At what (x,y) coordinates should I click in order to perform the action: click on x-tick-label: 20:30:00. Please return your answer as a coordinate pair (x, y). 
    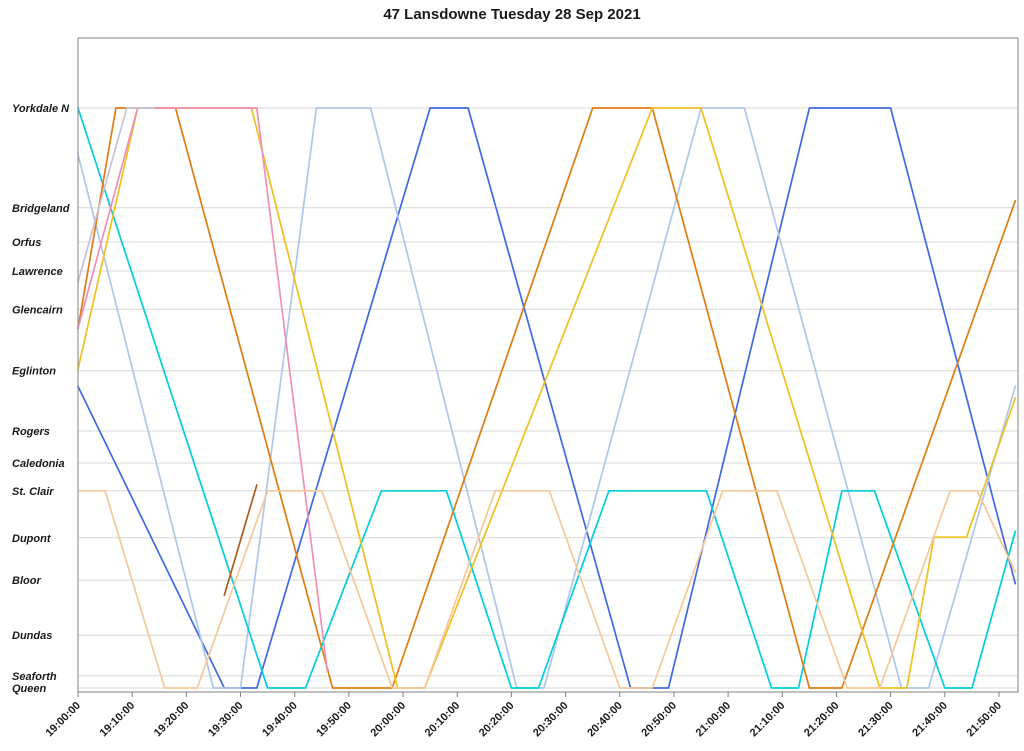
    Looking at the image, I should click on (551, 720).